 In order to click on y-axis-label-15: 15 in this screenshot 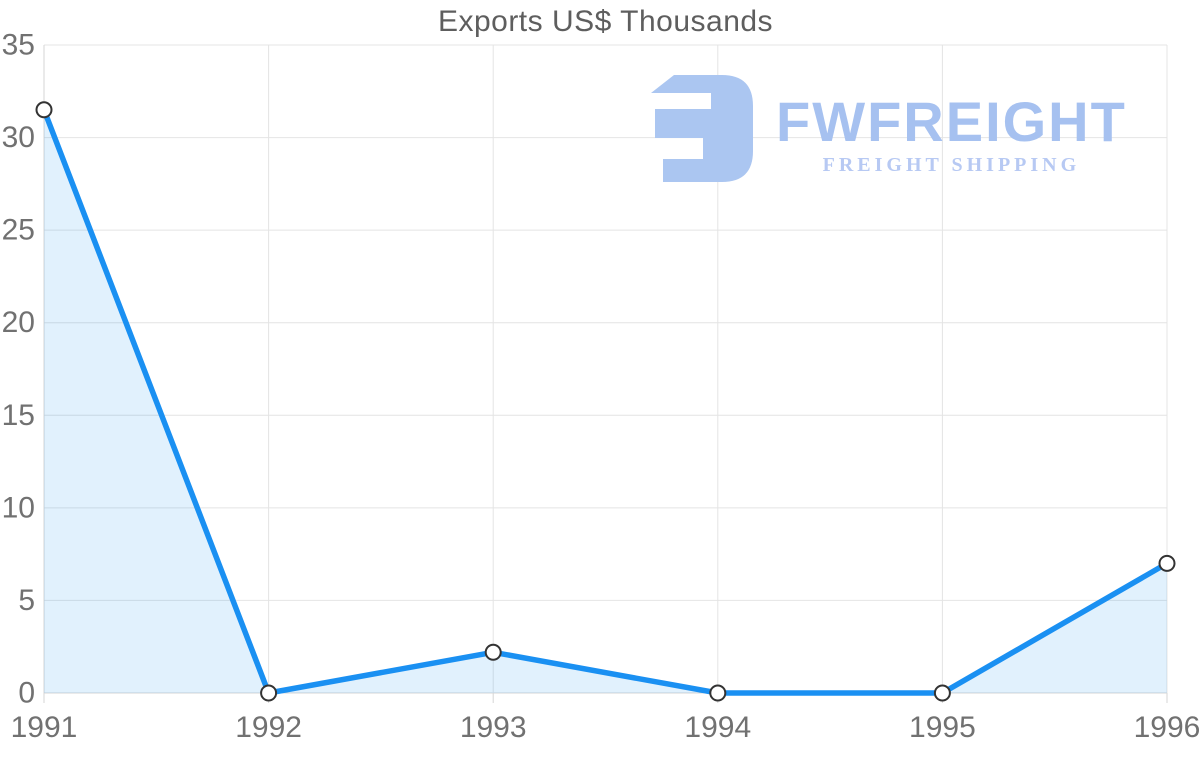, I will do `click(18, 415)`.